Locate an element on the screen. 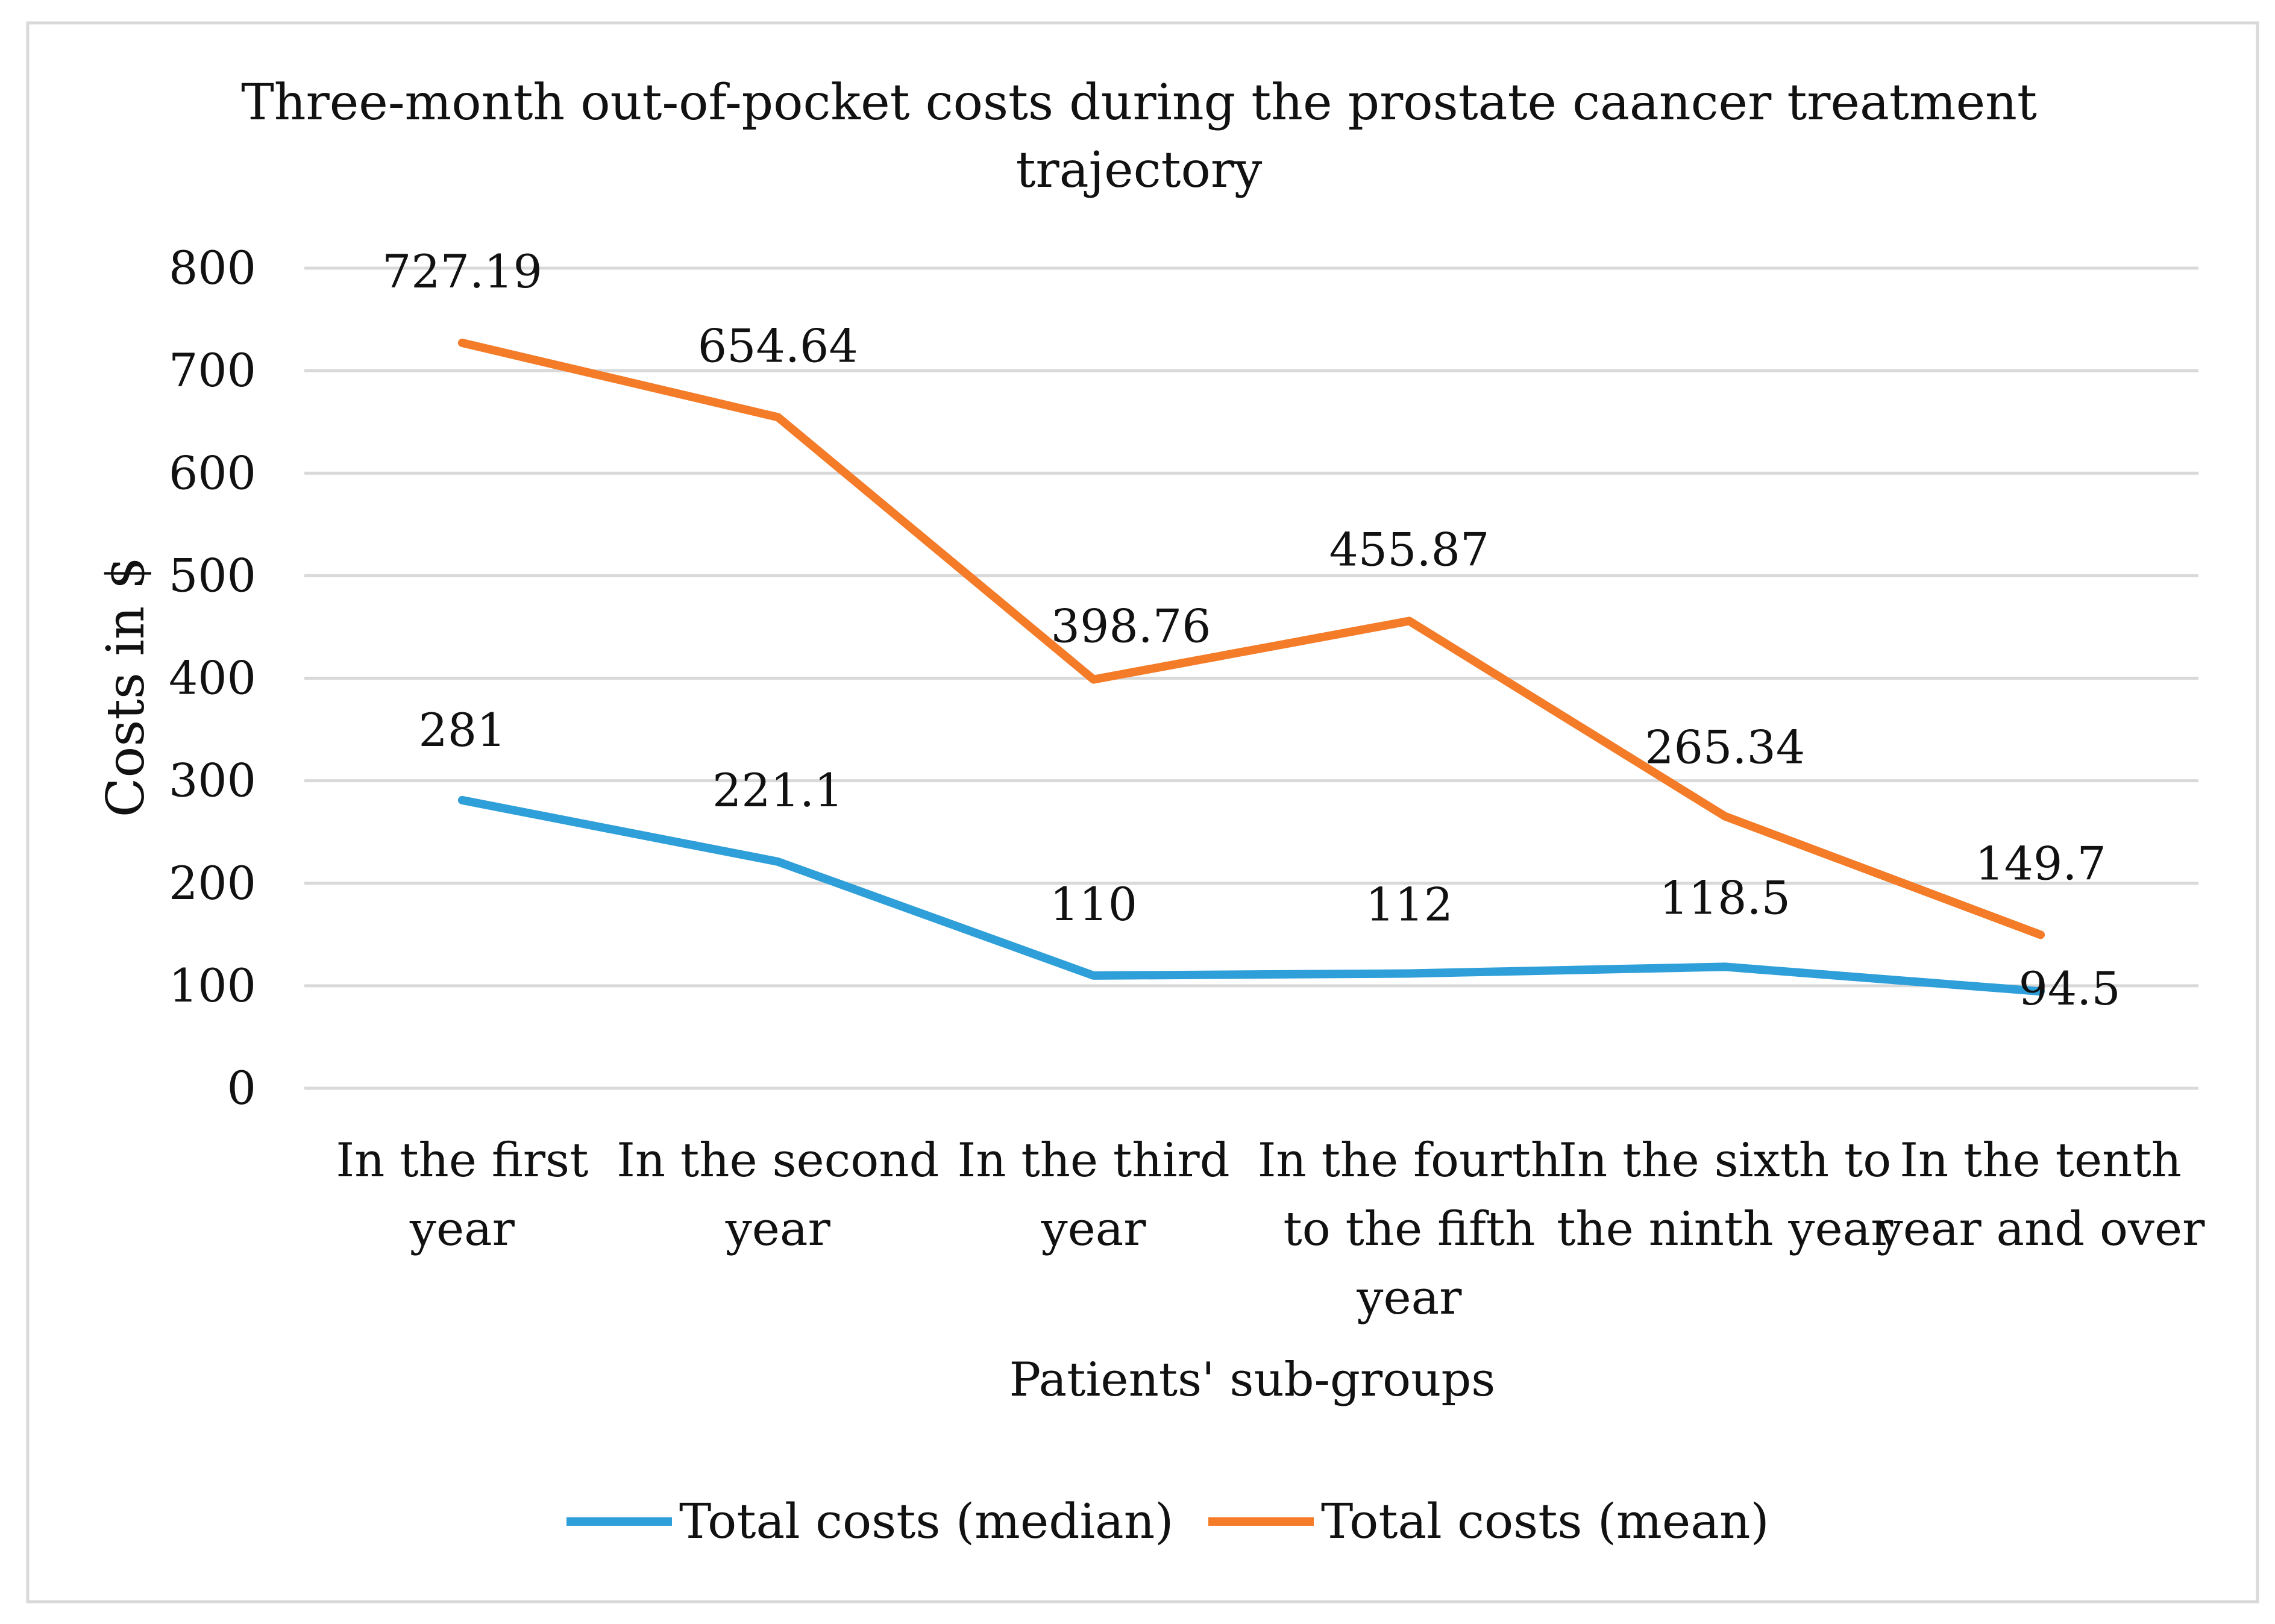 This screenshot has height=1624, width=2275. y-axis-ticks: 0 100 200 300 400 500 600 700 800 is located at coordinates (213, 678).